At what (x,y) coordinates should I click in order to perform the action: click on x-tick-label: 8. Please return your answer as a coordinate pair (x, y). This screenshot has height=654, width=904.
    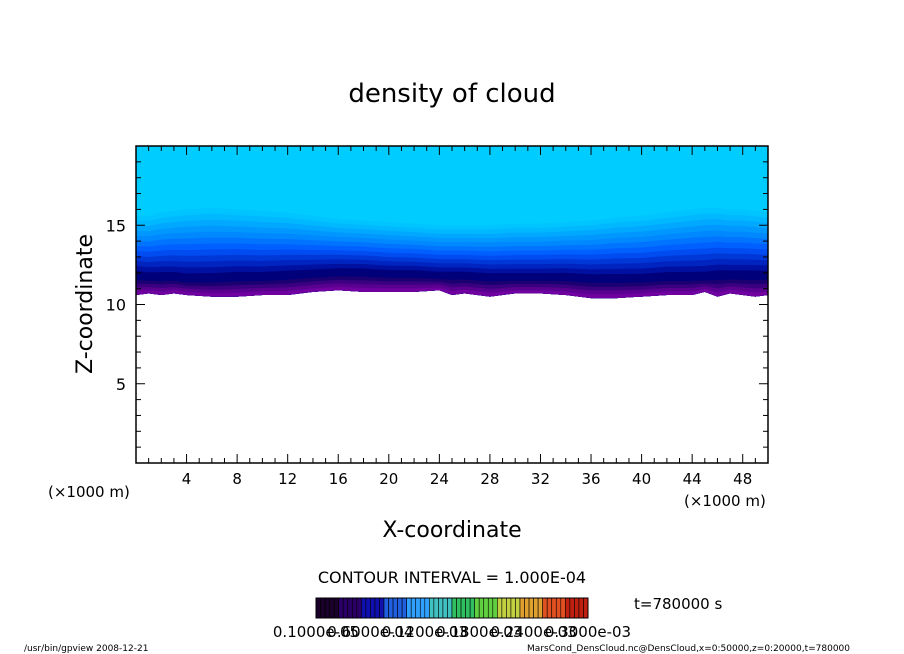
    Looking at the image, I should click on (237, 479).